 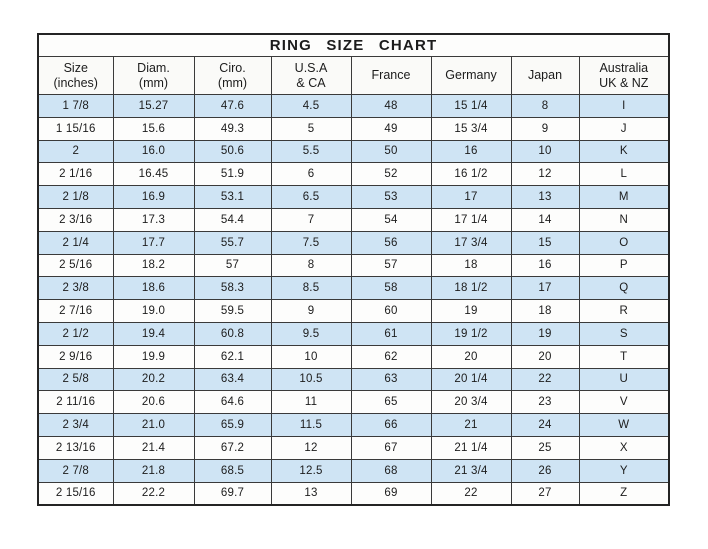 What do you see at coordinates (353, 151) in the screenshot?
I see `table-row: 2 16.0 50.6 5.5 50 16 10 K` at bounding box center [353, 151].